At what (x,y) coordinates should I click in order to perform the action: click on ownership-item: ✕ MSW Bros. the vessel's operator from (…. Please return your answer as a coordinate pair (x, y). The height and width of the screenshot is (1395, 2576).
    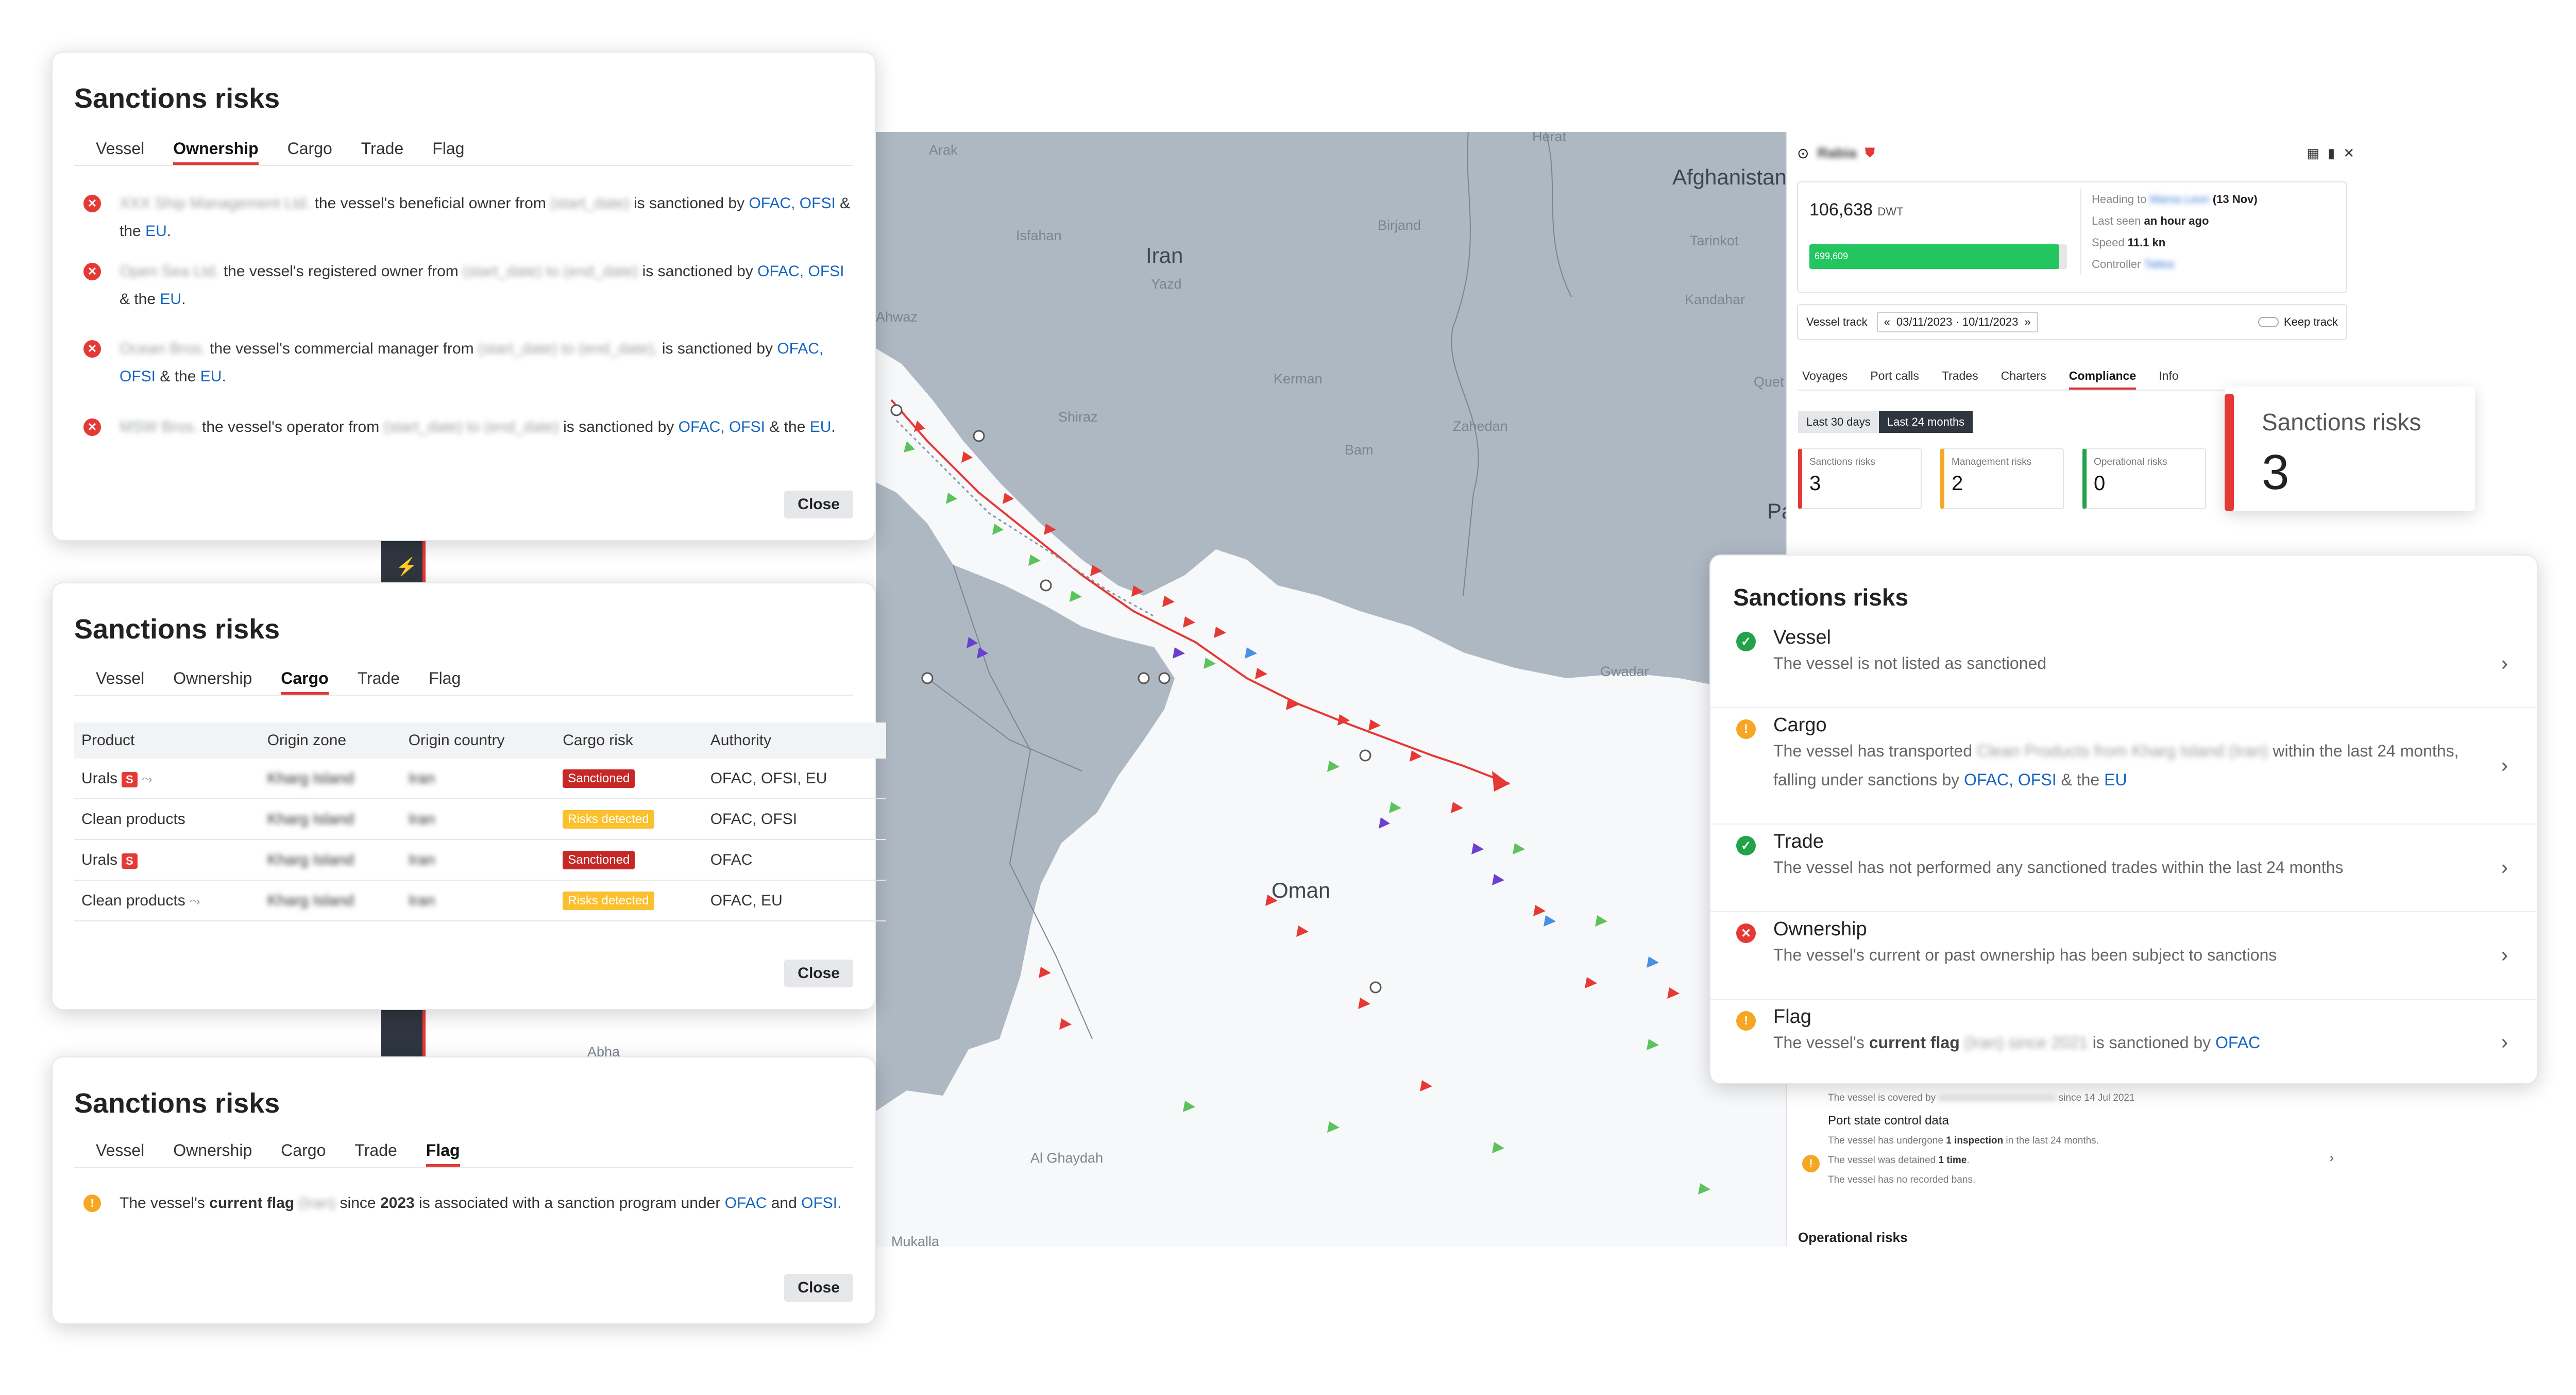
    Looking at the image, I should click on (468, 427).